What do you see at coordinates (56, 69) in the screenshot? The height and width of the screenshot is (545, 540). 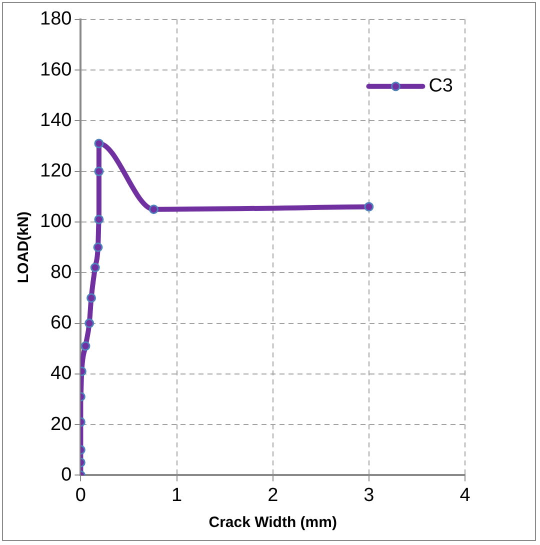 I see `y-tick-label: 160` at bounding box center [56, 69].